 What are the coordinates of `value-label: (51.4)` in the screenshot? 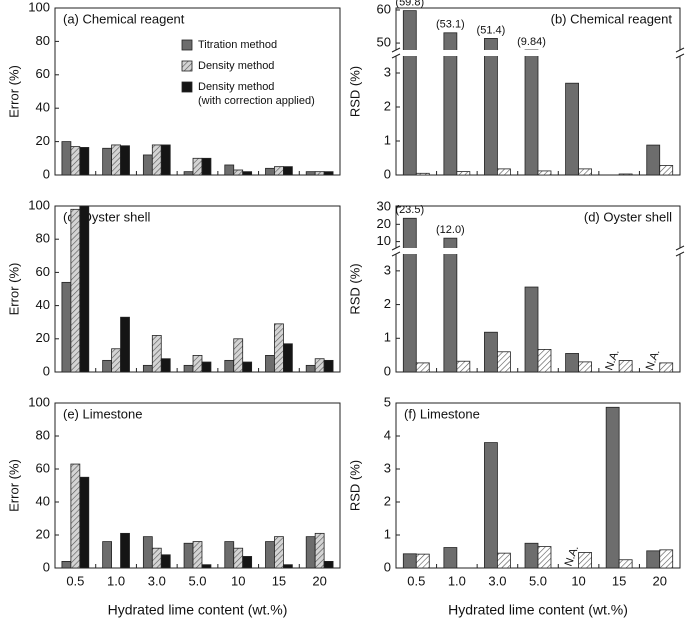 It's located at (491, 30).